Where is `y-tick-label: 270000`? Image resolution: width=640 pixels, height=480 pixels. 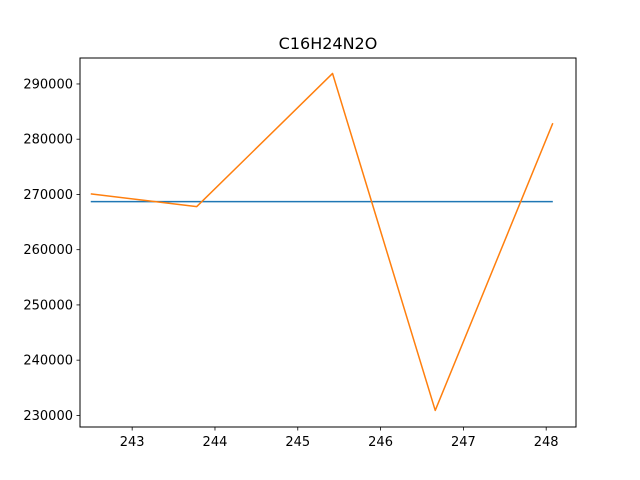 y-tick-label: 270000 is located at coordinates (48, 195).